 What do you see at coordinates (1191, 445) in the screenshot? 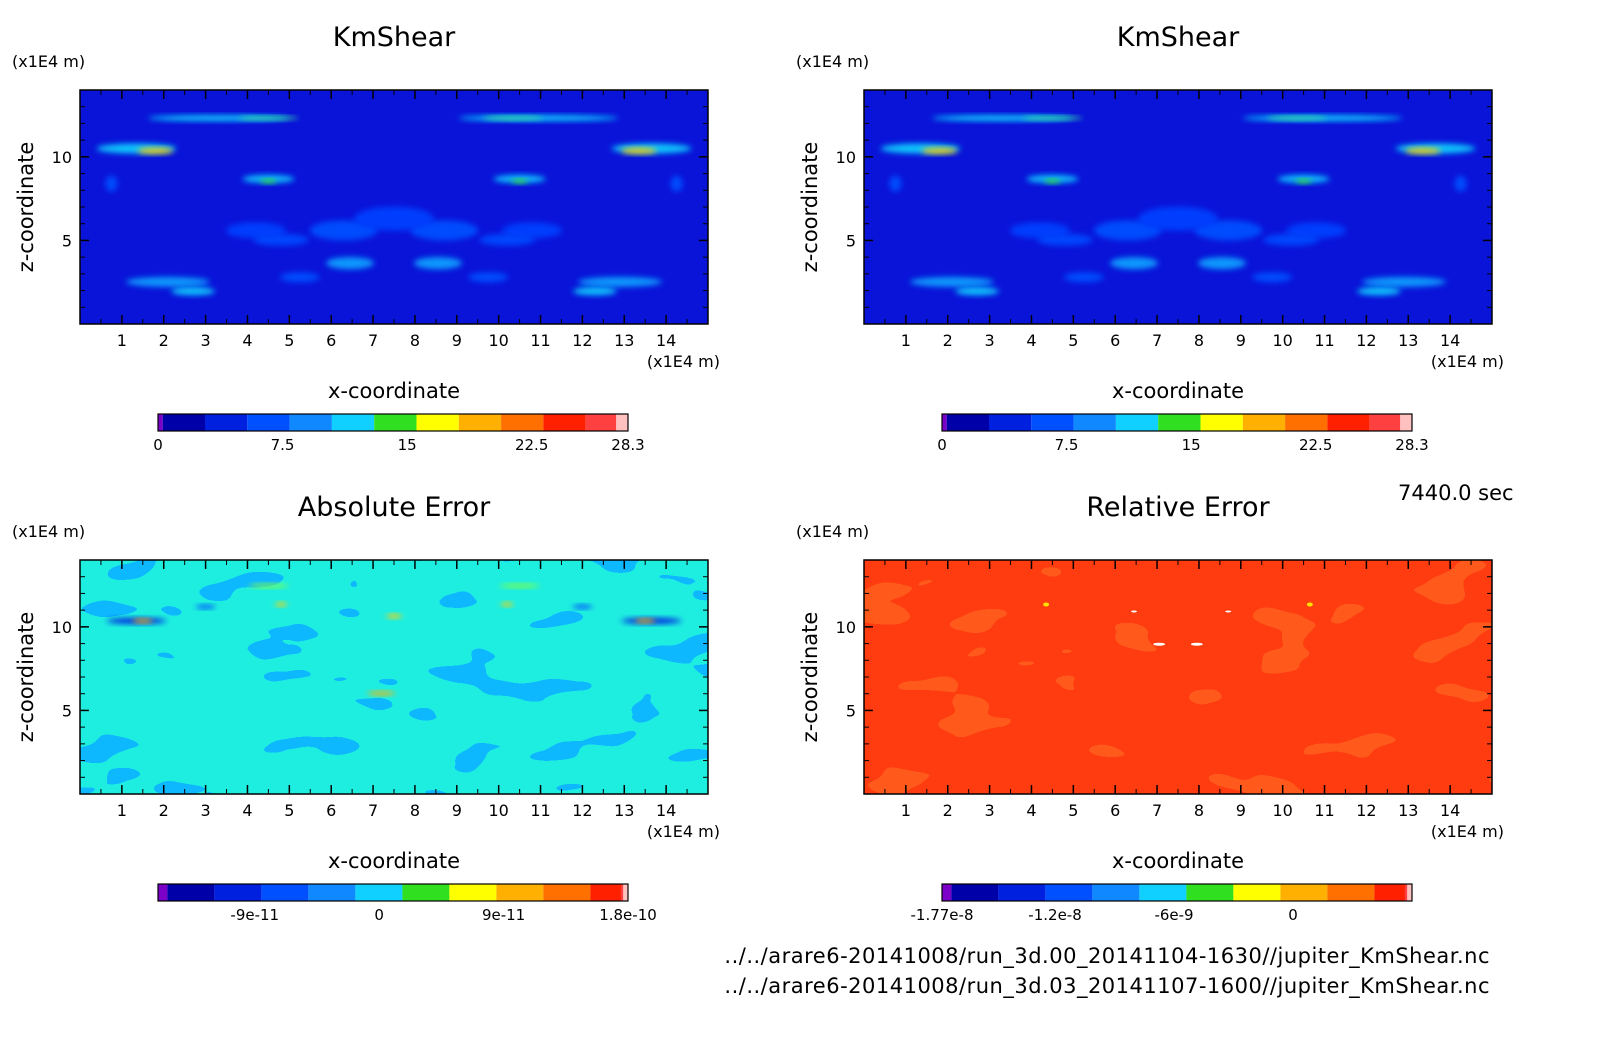
I see `colorbar-tick-label: 15` at bounding box center [1191, 445].